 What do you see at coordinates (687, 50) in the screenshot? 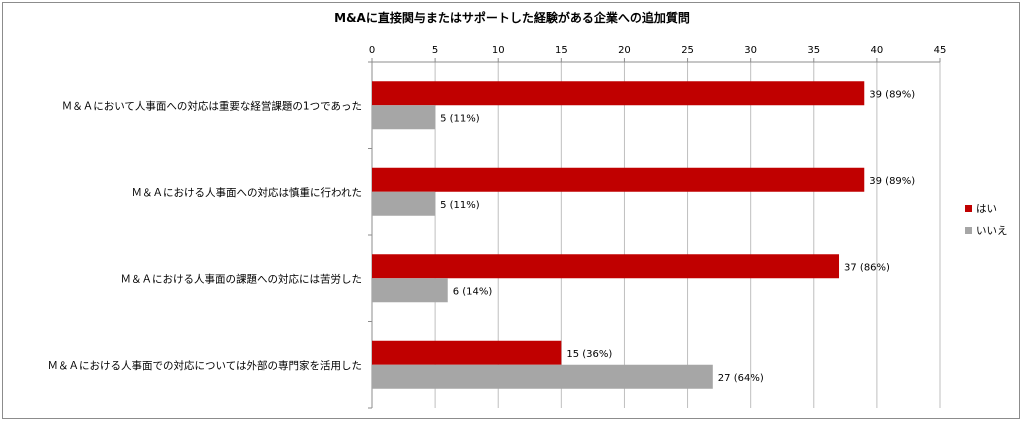
I see `x-tick-label: 25` at bounding box center [687, 50].